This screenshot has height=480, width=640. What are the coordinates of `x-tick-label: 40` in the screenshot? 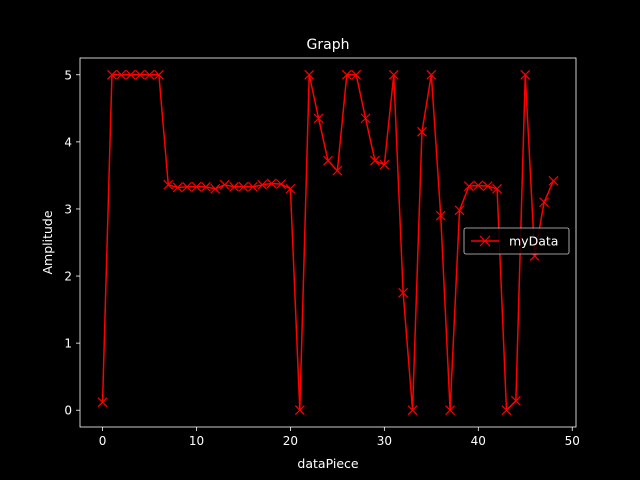 It's located at (478, 441).